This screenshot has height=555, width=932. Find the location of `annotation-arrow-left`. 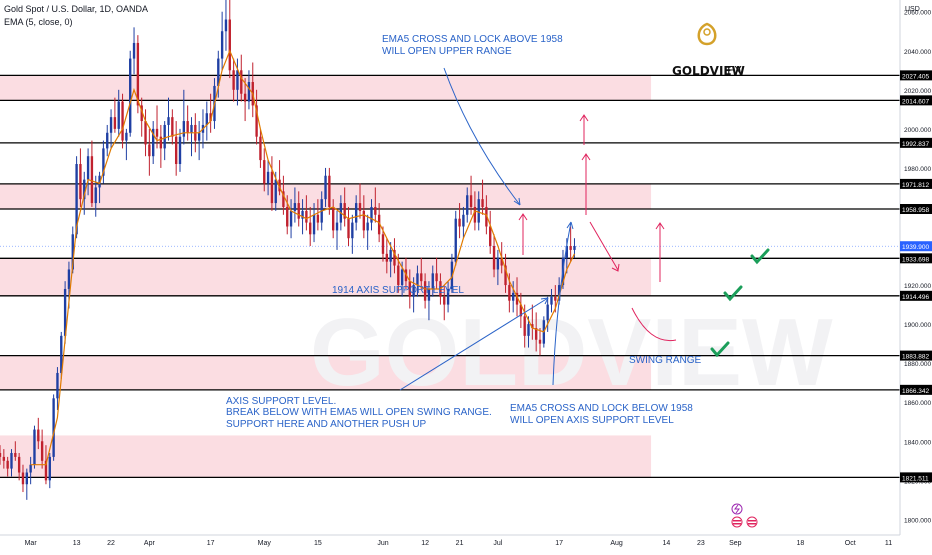

annotation-arrow-left is located at coordinates (474, 344).